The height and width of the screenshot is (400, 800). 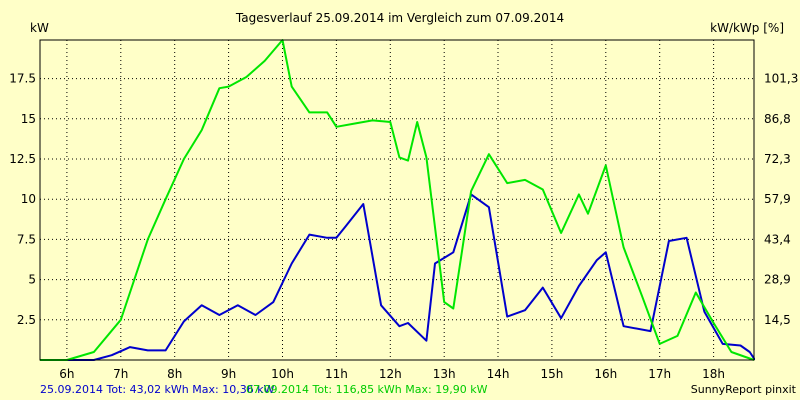 I want to click on x-tick-label: 15h, so click(x=551, y=374).